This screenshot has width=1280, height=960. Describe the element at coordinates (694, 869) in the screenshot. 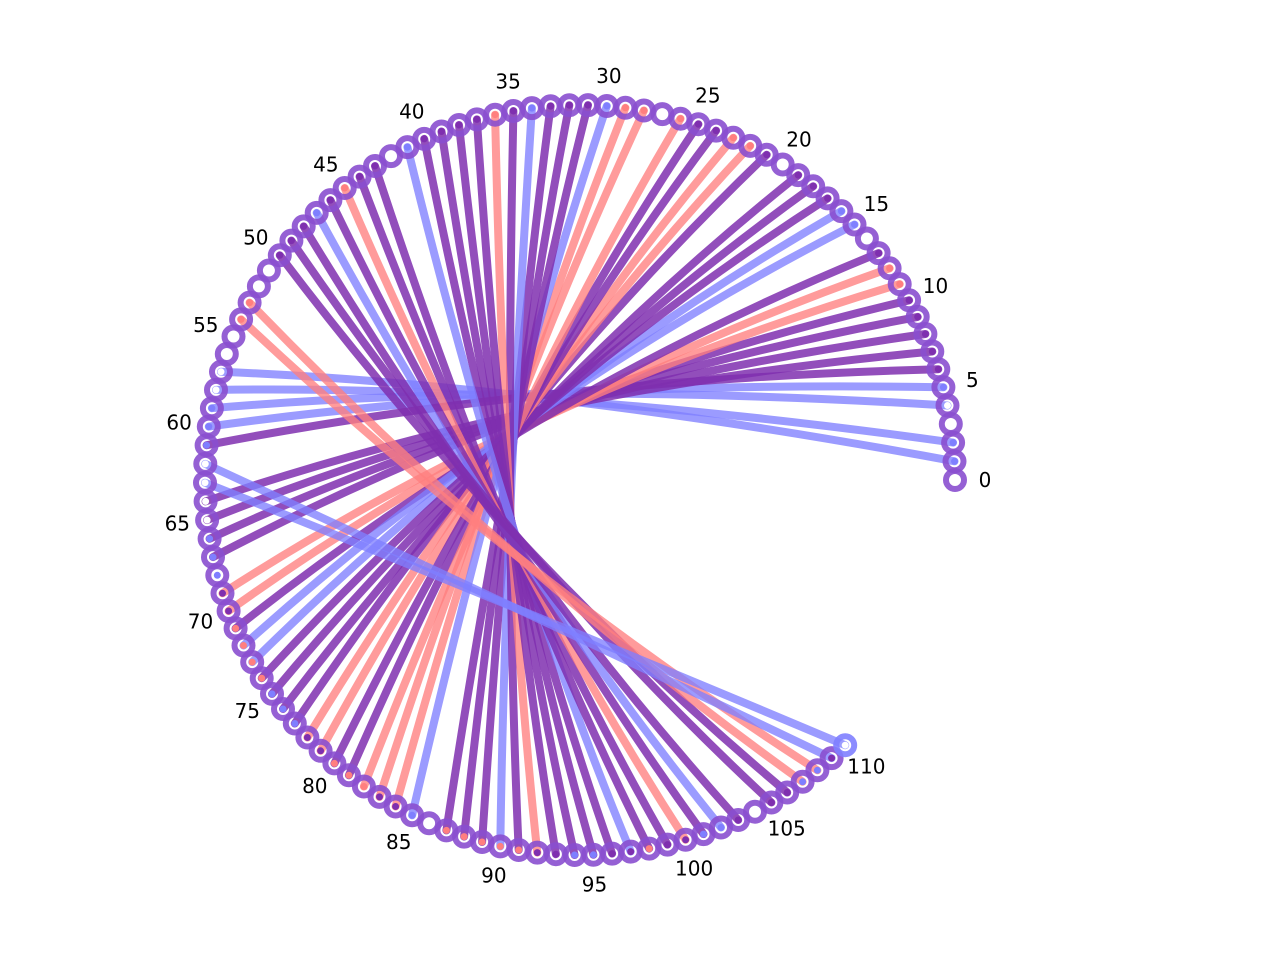

I see `tick-label-100: 100` at that location.